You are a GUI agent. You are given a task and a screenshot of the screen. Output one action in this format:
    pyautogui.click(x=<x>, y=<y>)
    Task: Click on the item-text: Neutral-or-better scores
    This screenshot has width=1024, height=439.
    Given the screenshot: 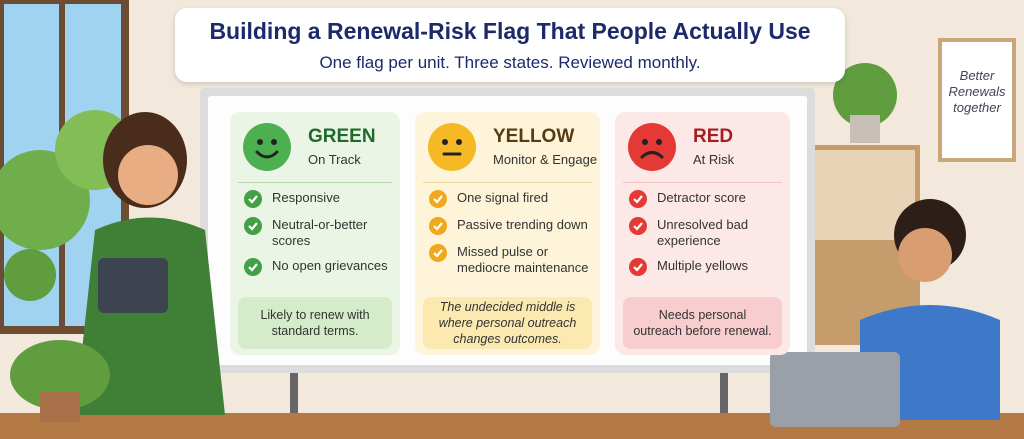 What is the action you would take?
    pyautogui.click(x=320, y=232)
    